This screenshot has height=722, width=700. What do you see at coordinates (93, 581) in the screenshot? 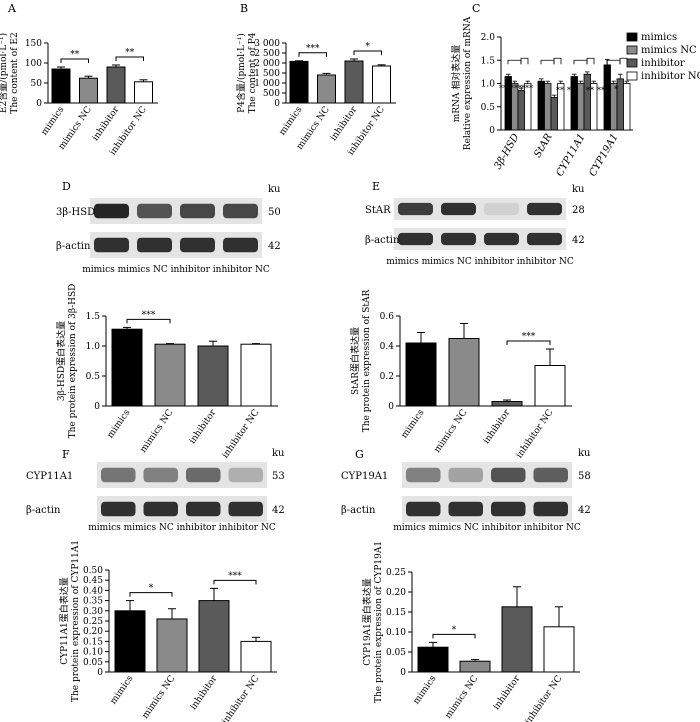
I see `y-tick-label: 0.45` at bounding box center [93, 581].